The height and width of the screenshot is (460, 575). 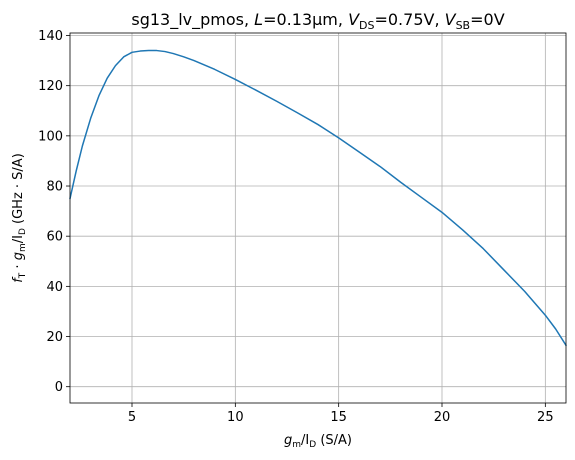 I want to click on x-tick-label: 5, so click(x=132, y=417).